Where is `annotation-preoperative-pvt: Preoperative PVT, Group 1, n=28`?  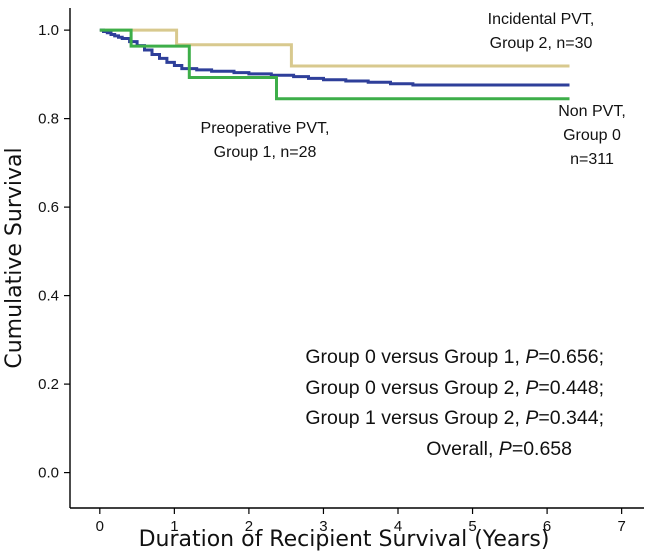
annotation-preoperative-pvt: Preoperative PVT, Group 1, n=28 is located at coordinates (265, 140).